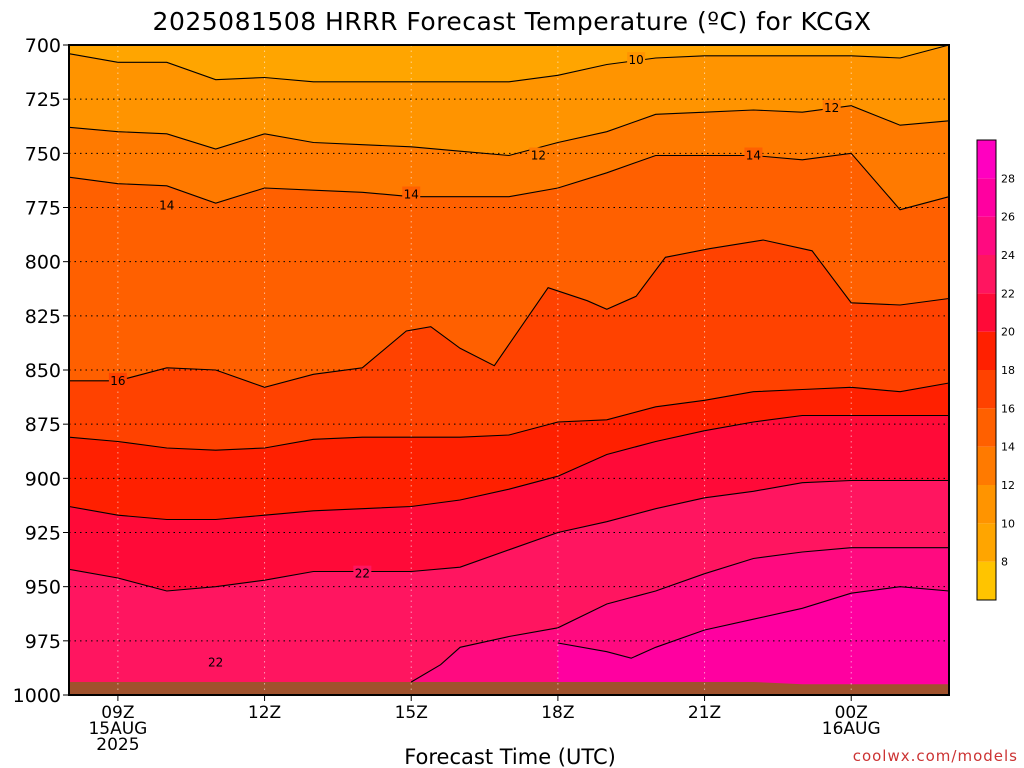  What do you see at coordinates (1008, 255) in the screenshot?
I see `colorbar-tick-label: 24` at bounding box center [1008, 255].